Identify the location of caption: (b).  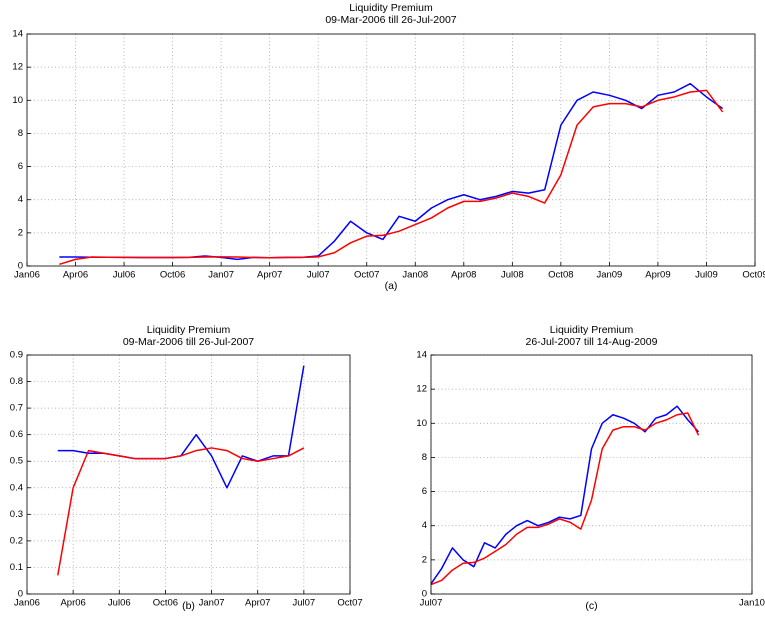
(188, 606).